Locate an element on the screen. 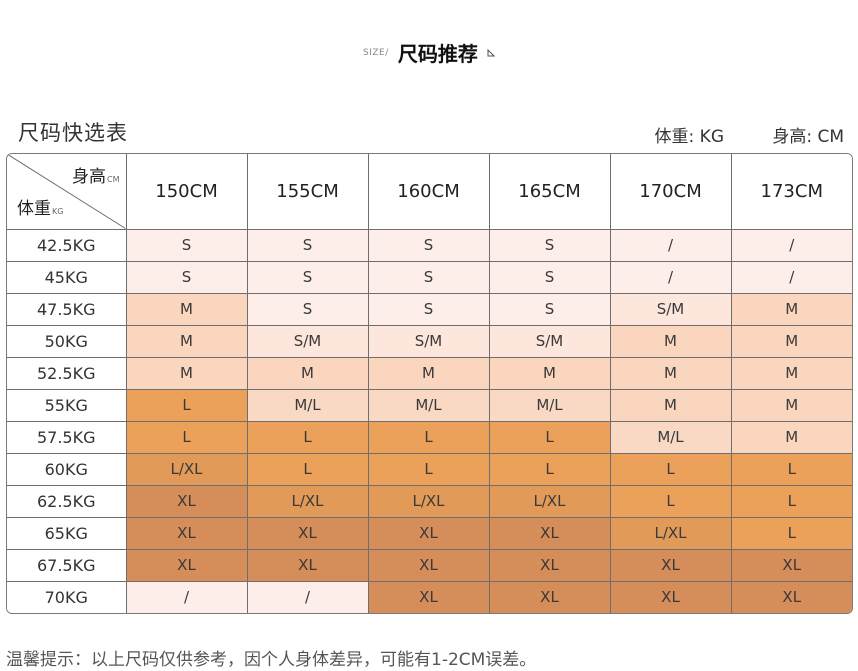 Image resolution: width=858 pixels, height=671 pixels. table-header-row: 身高CM 体重KG 150CM 155CM 160CM 165CM 170CM 173CM is located at coordinates (429, 192).